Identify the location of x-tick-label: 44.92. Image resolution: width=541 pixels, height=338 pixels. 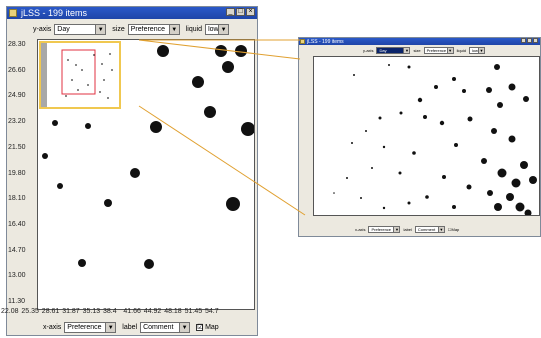
(152, 311).